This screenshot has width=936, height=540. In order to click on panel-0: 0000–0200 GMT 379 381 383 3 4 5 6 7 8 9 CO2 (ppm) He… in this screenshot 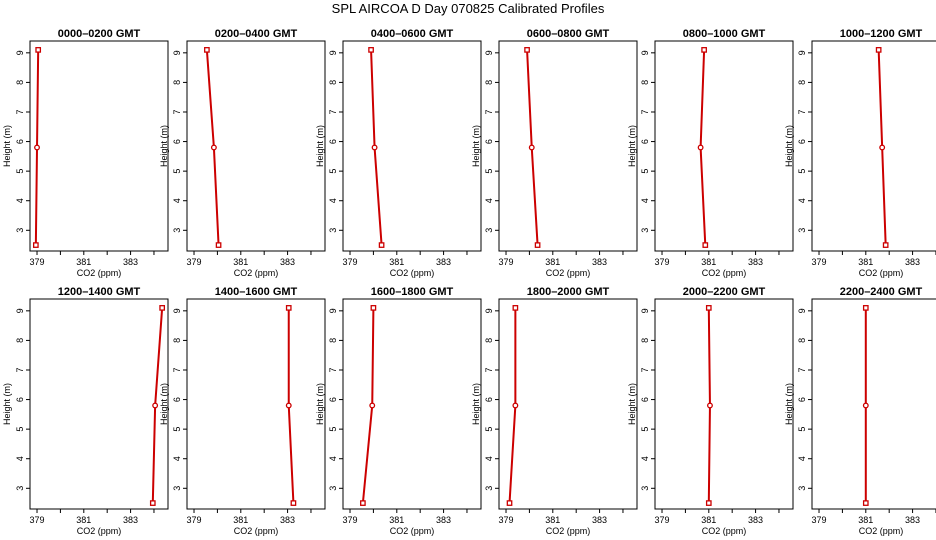, I will do `click(85, 153)`.